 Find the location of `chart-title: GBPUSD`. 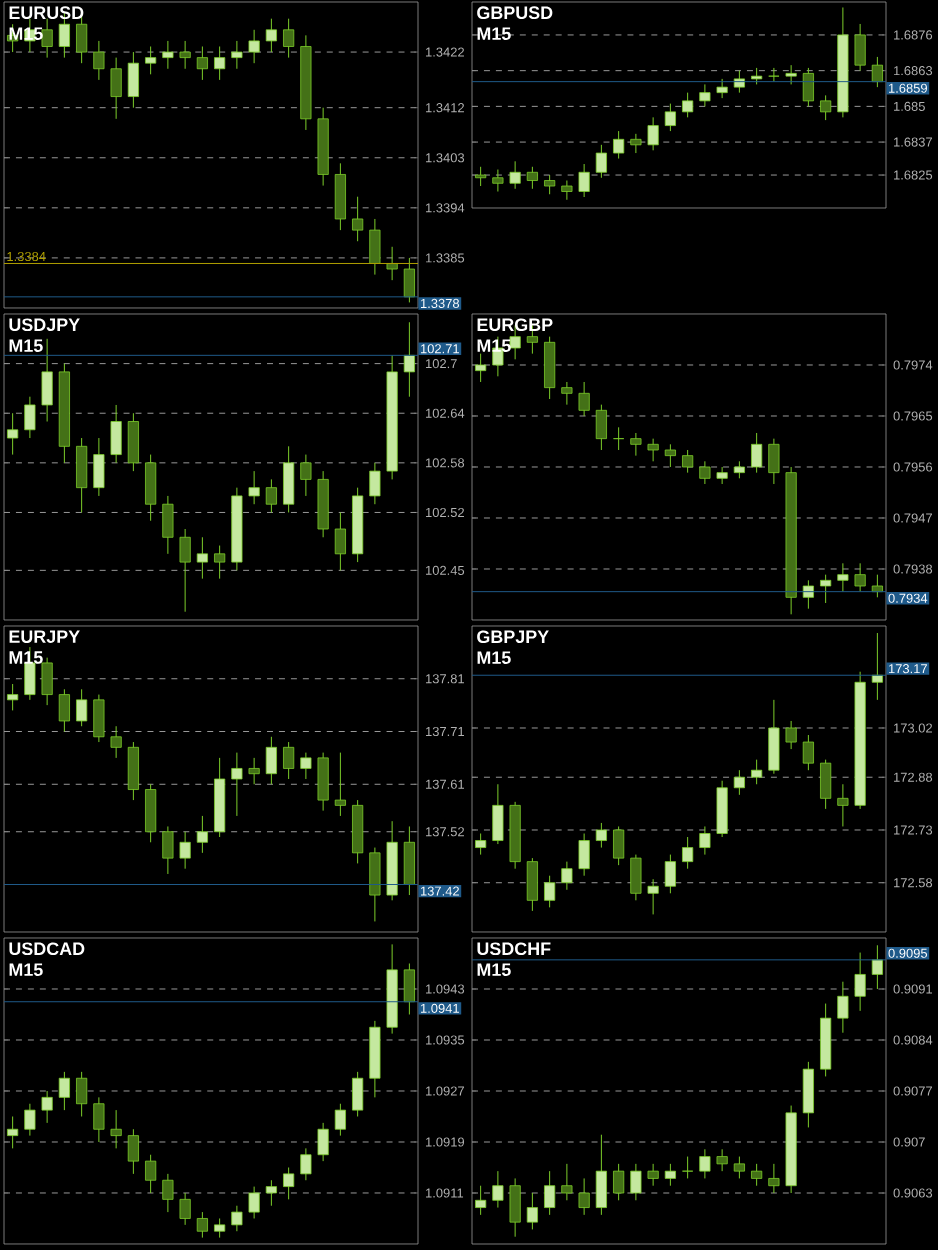

chart-title: GBPUSD is located at coordinates (515, 13).